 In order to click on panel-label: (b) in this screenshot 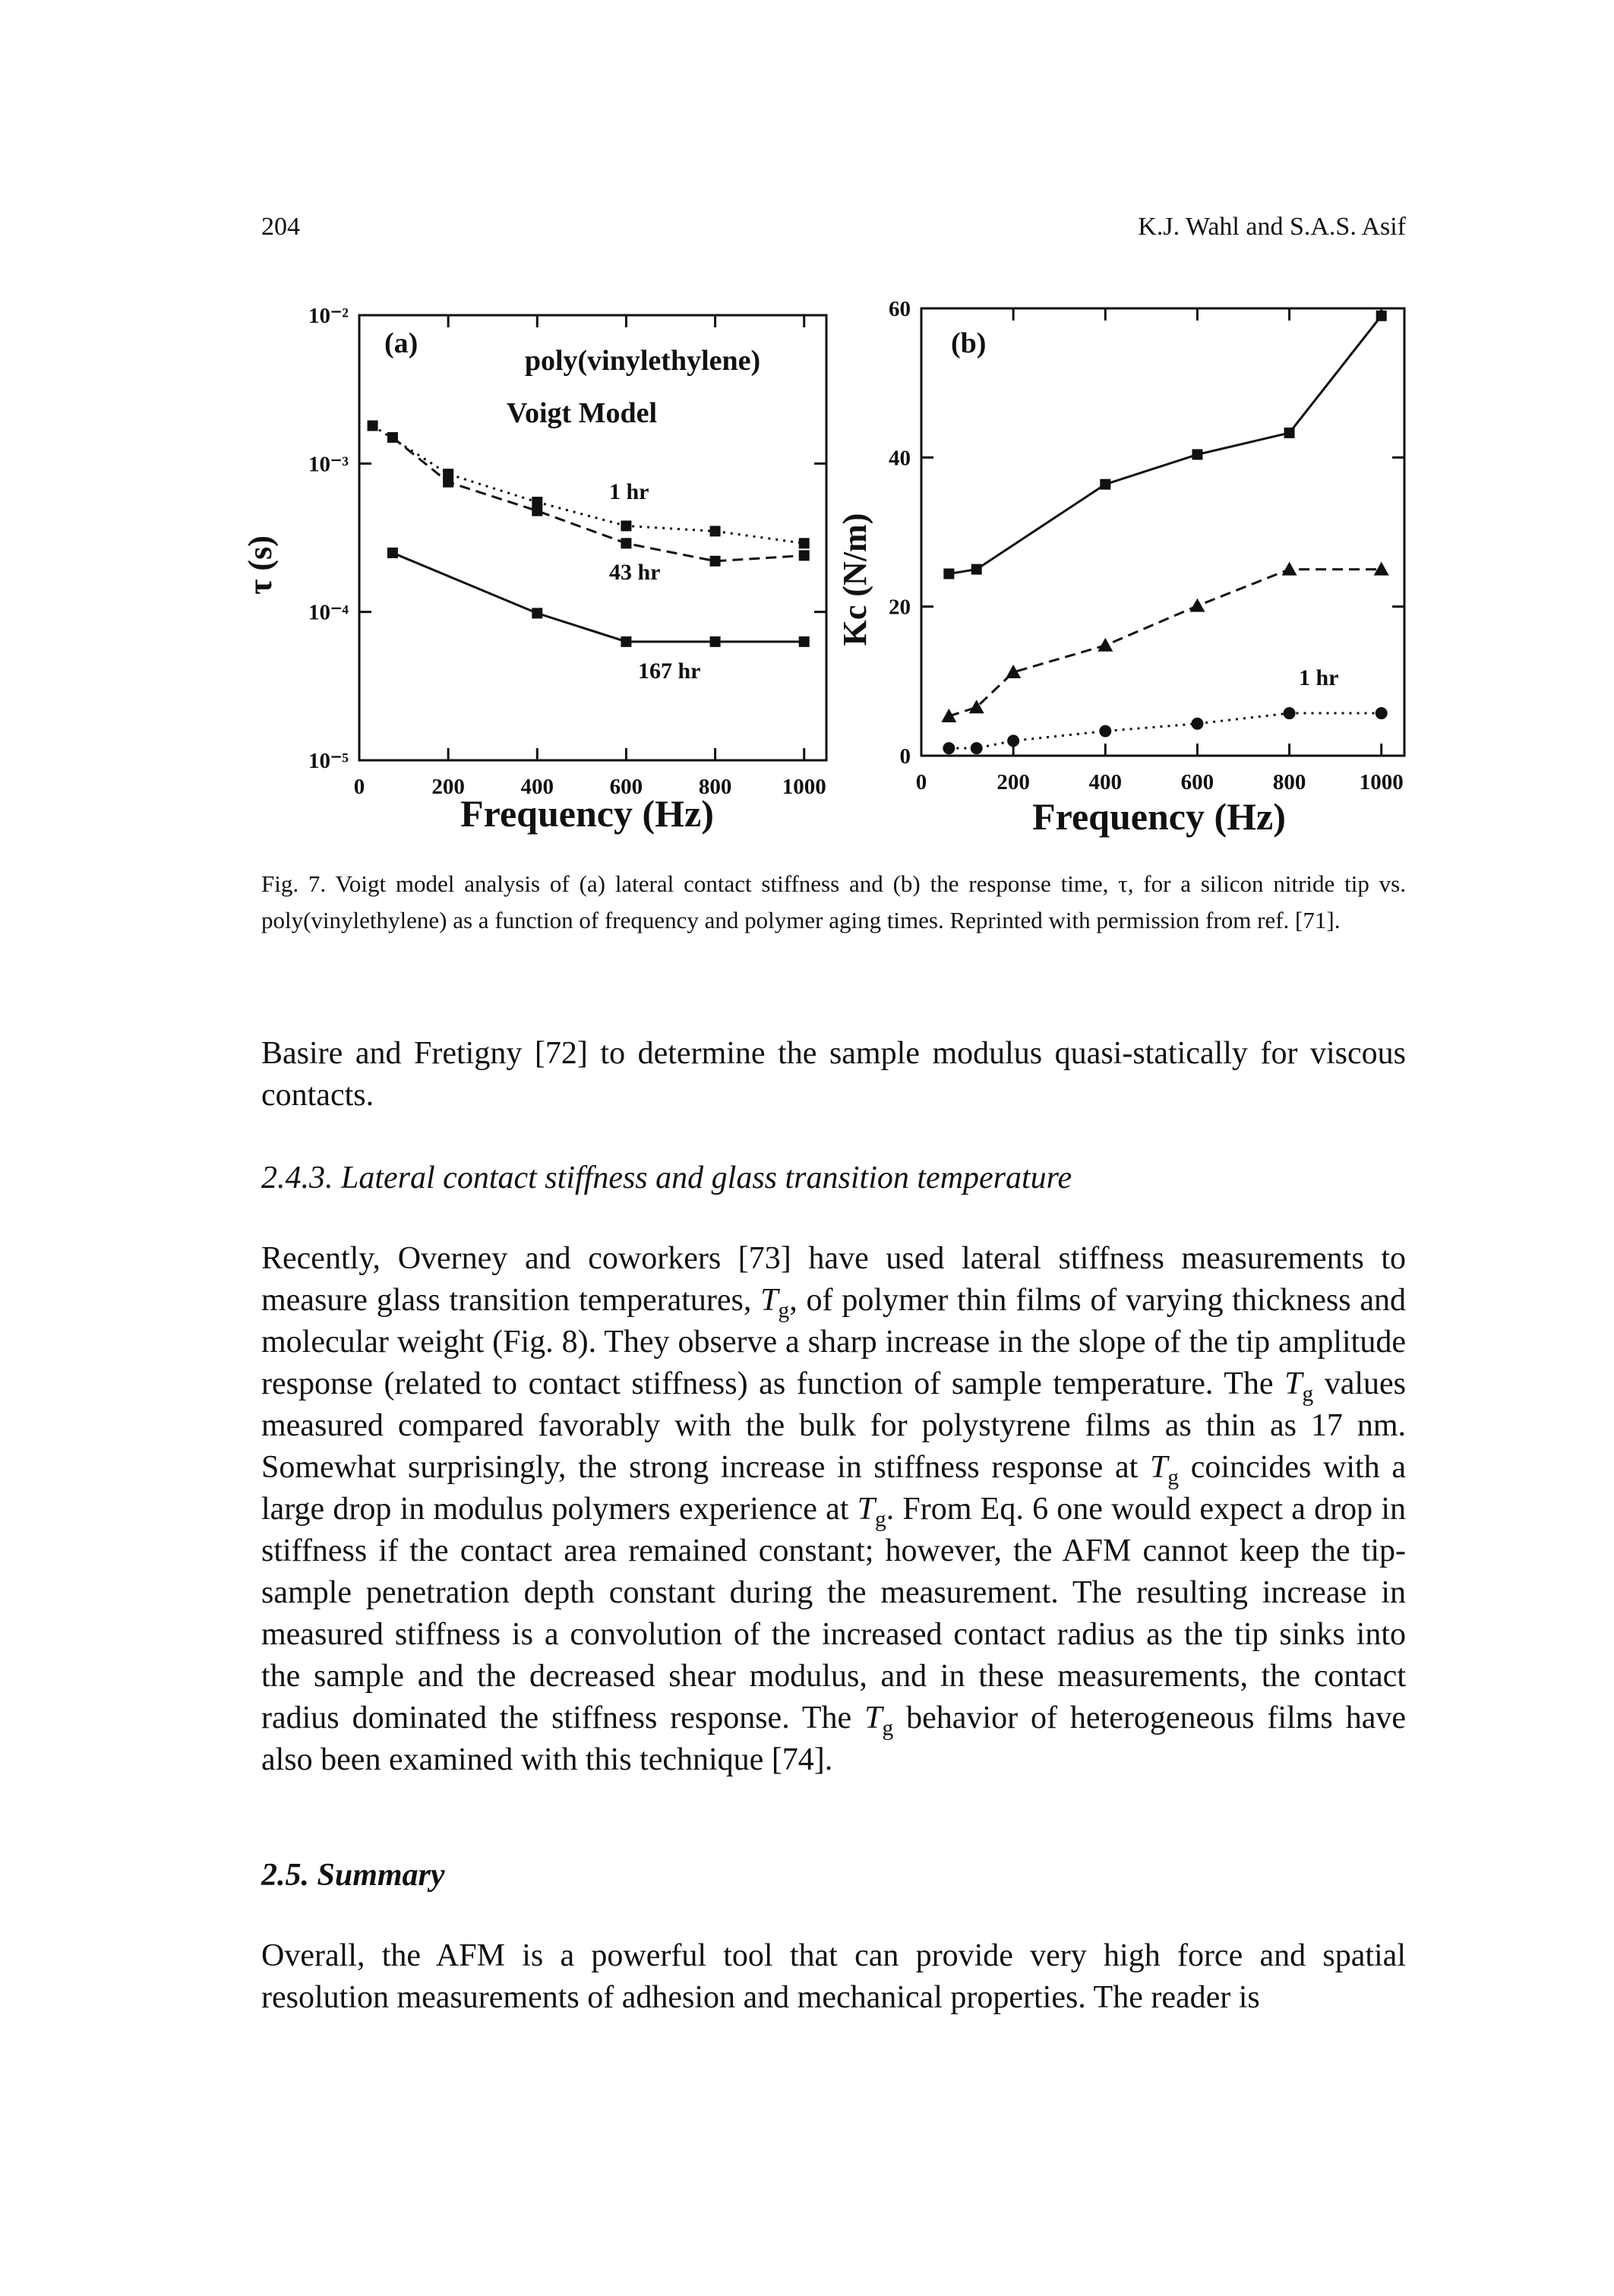, I will do `click(968, 343)`.